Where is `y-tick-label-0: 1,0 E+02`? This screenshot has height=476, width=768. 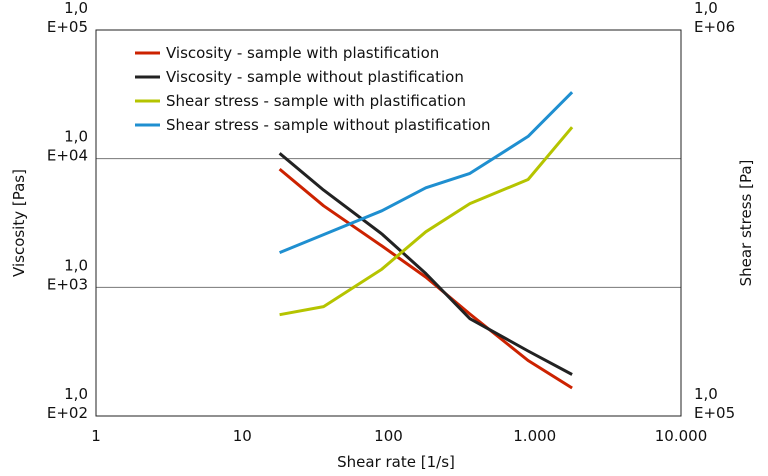 y-tick-label-0: 1,0 E+02 is located at coordinates (67, 403).